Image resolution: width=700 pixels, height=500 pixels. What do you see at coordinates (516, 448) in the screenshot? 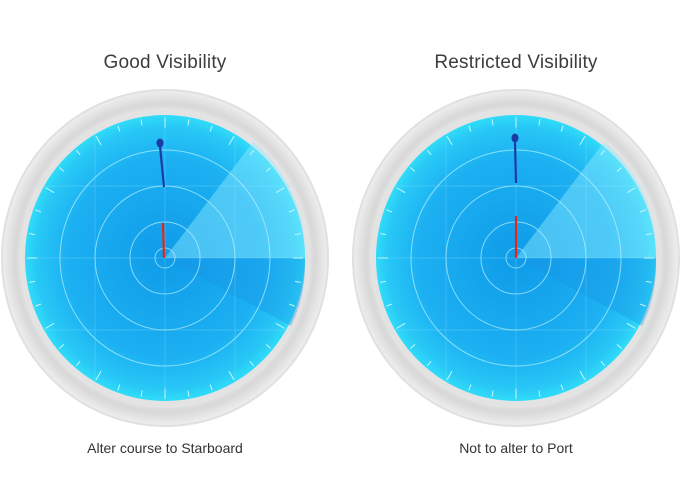
I see `panel-caption-restricted-visibility: Not to alter to Port` at bounding box center [516, 448].